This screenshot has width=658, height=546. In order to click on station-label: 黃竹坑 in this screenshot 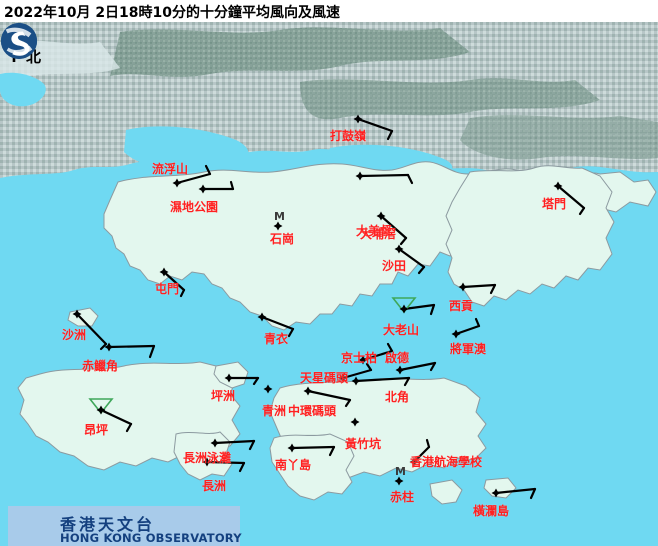, I will do `click(363, 444)`.